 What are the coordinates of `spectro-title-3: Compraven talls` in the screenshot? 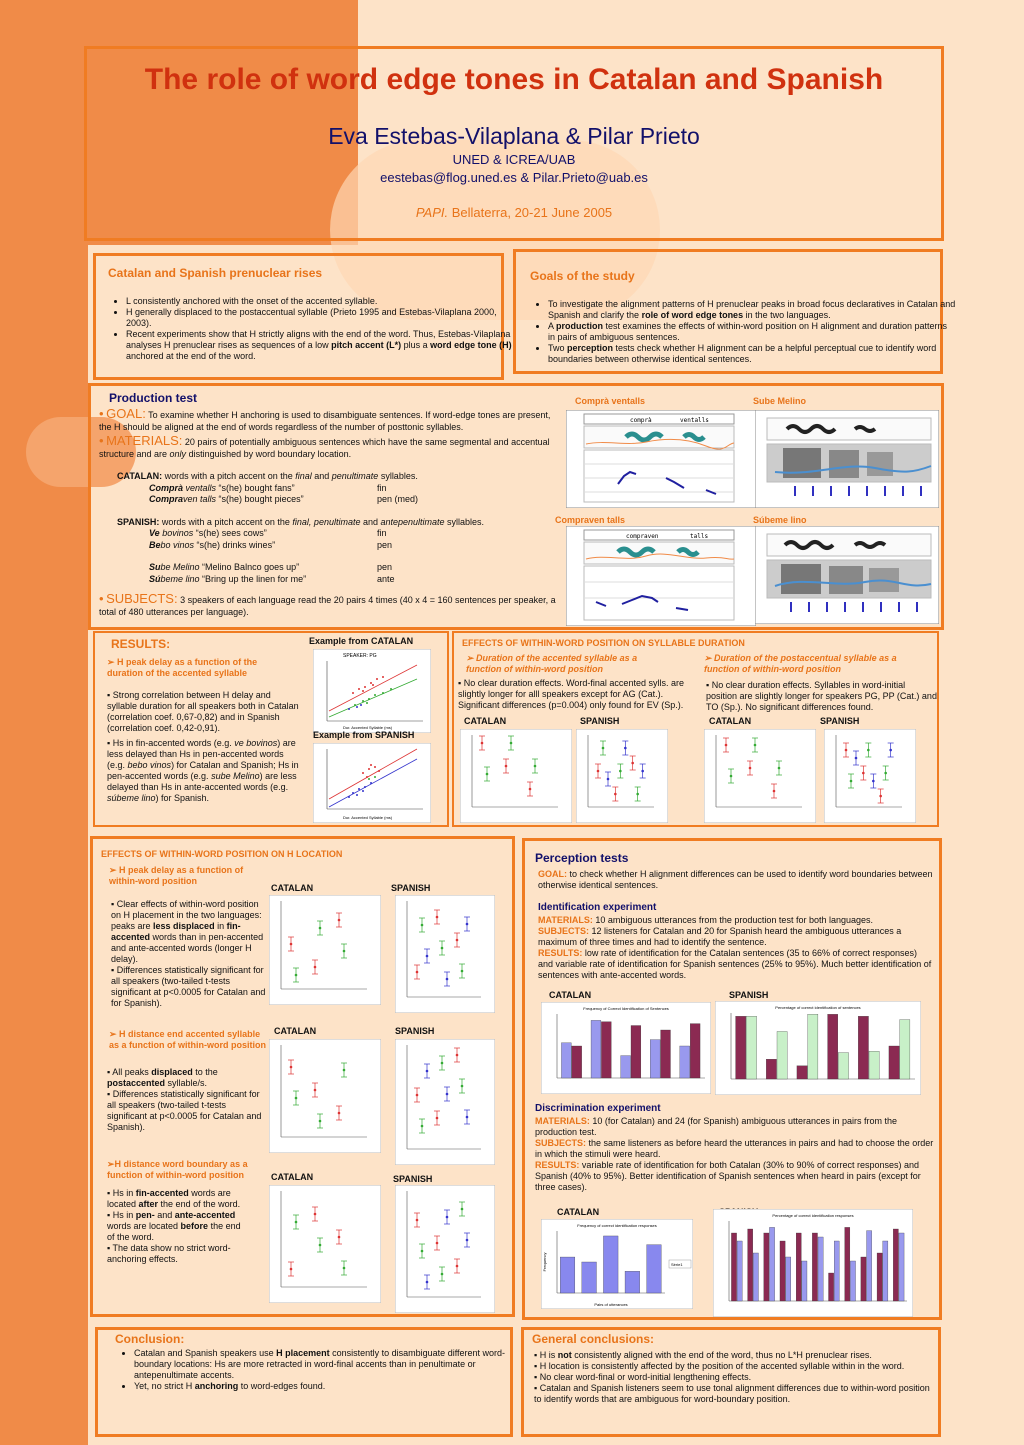 It's located at (590, 520).